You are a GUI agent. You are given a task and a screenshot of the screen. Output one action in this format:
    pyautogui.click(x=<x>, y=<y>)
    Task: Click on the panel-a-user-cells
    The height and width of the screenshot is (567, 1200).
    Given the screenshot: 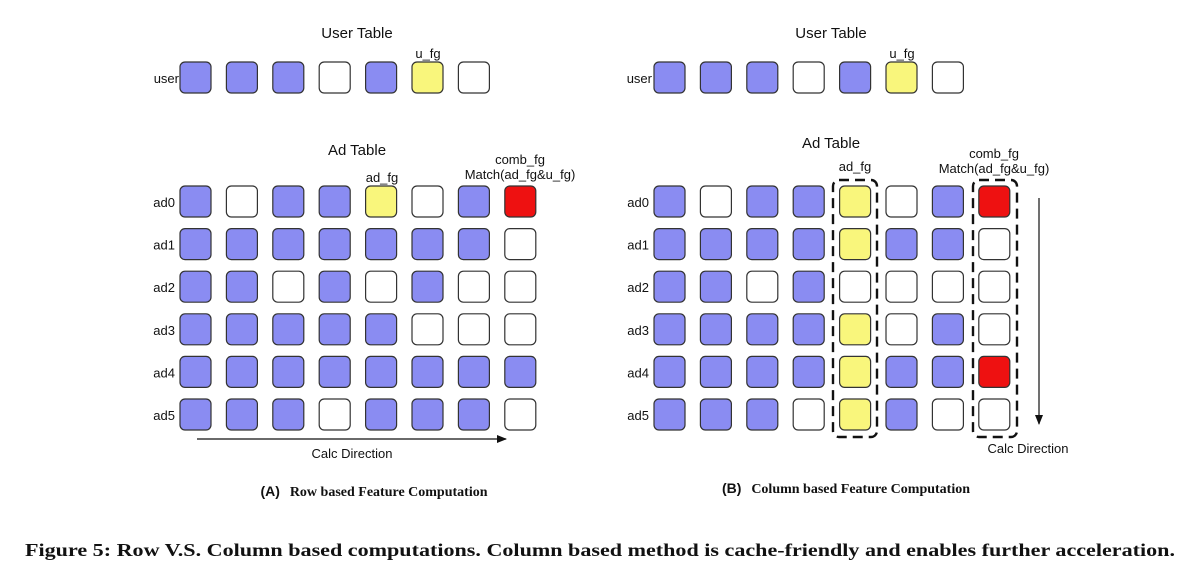 What is the action you would take?
    pyautogui.click(x=334, y=77)
    